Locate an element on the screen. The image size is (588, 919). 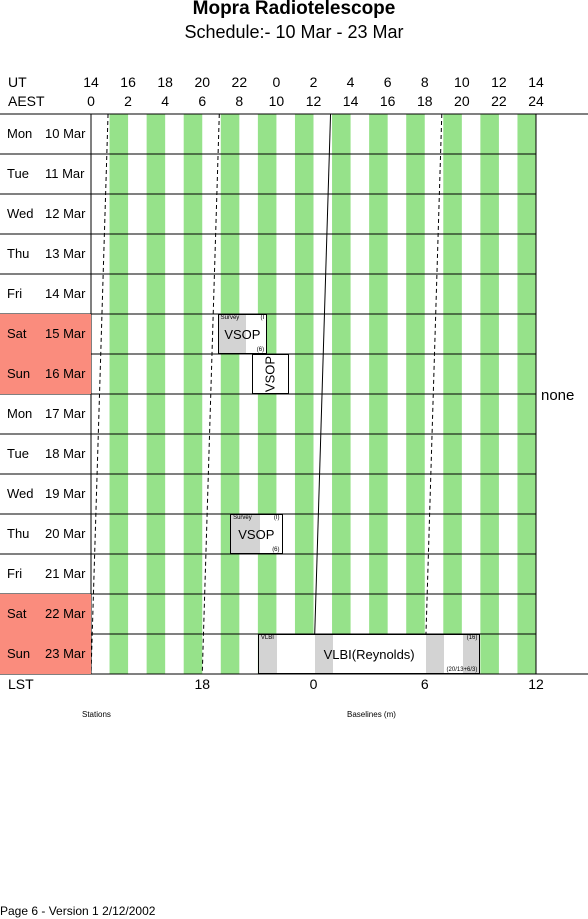
ut-tick: 22 is located at coordinates (239, 82).